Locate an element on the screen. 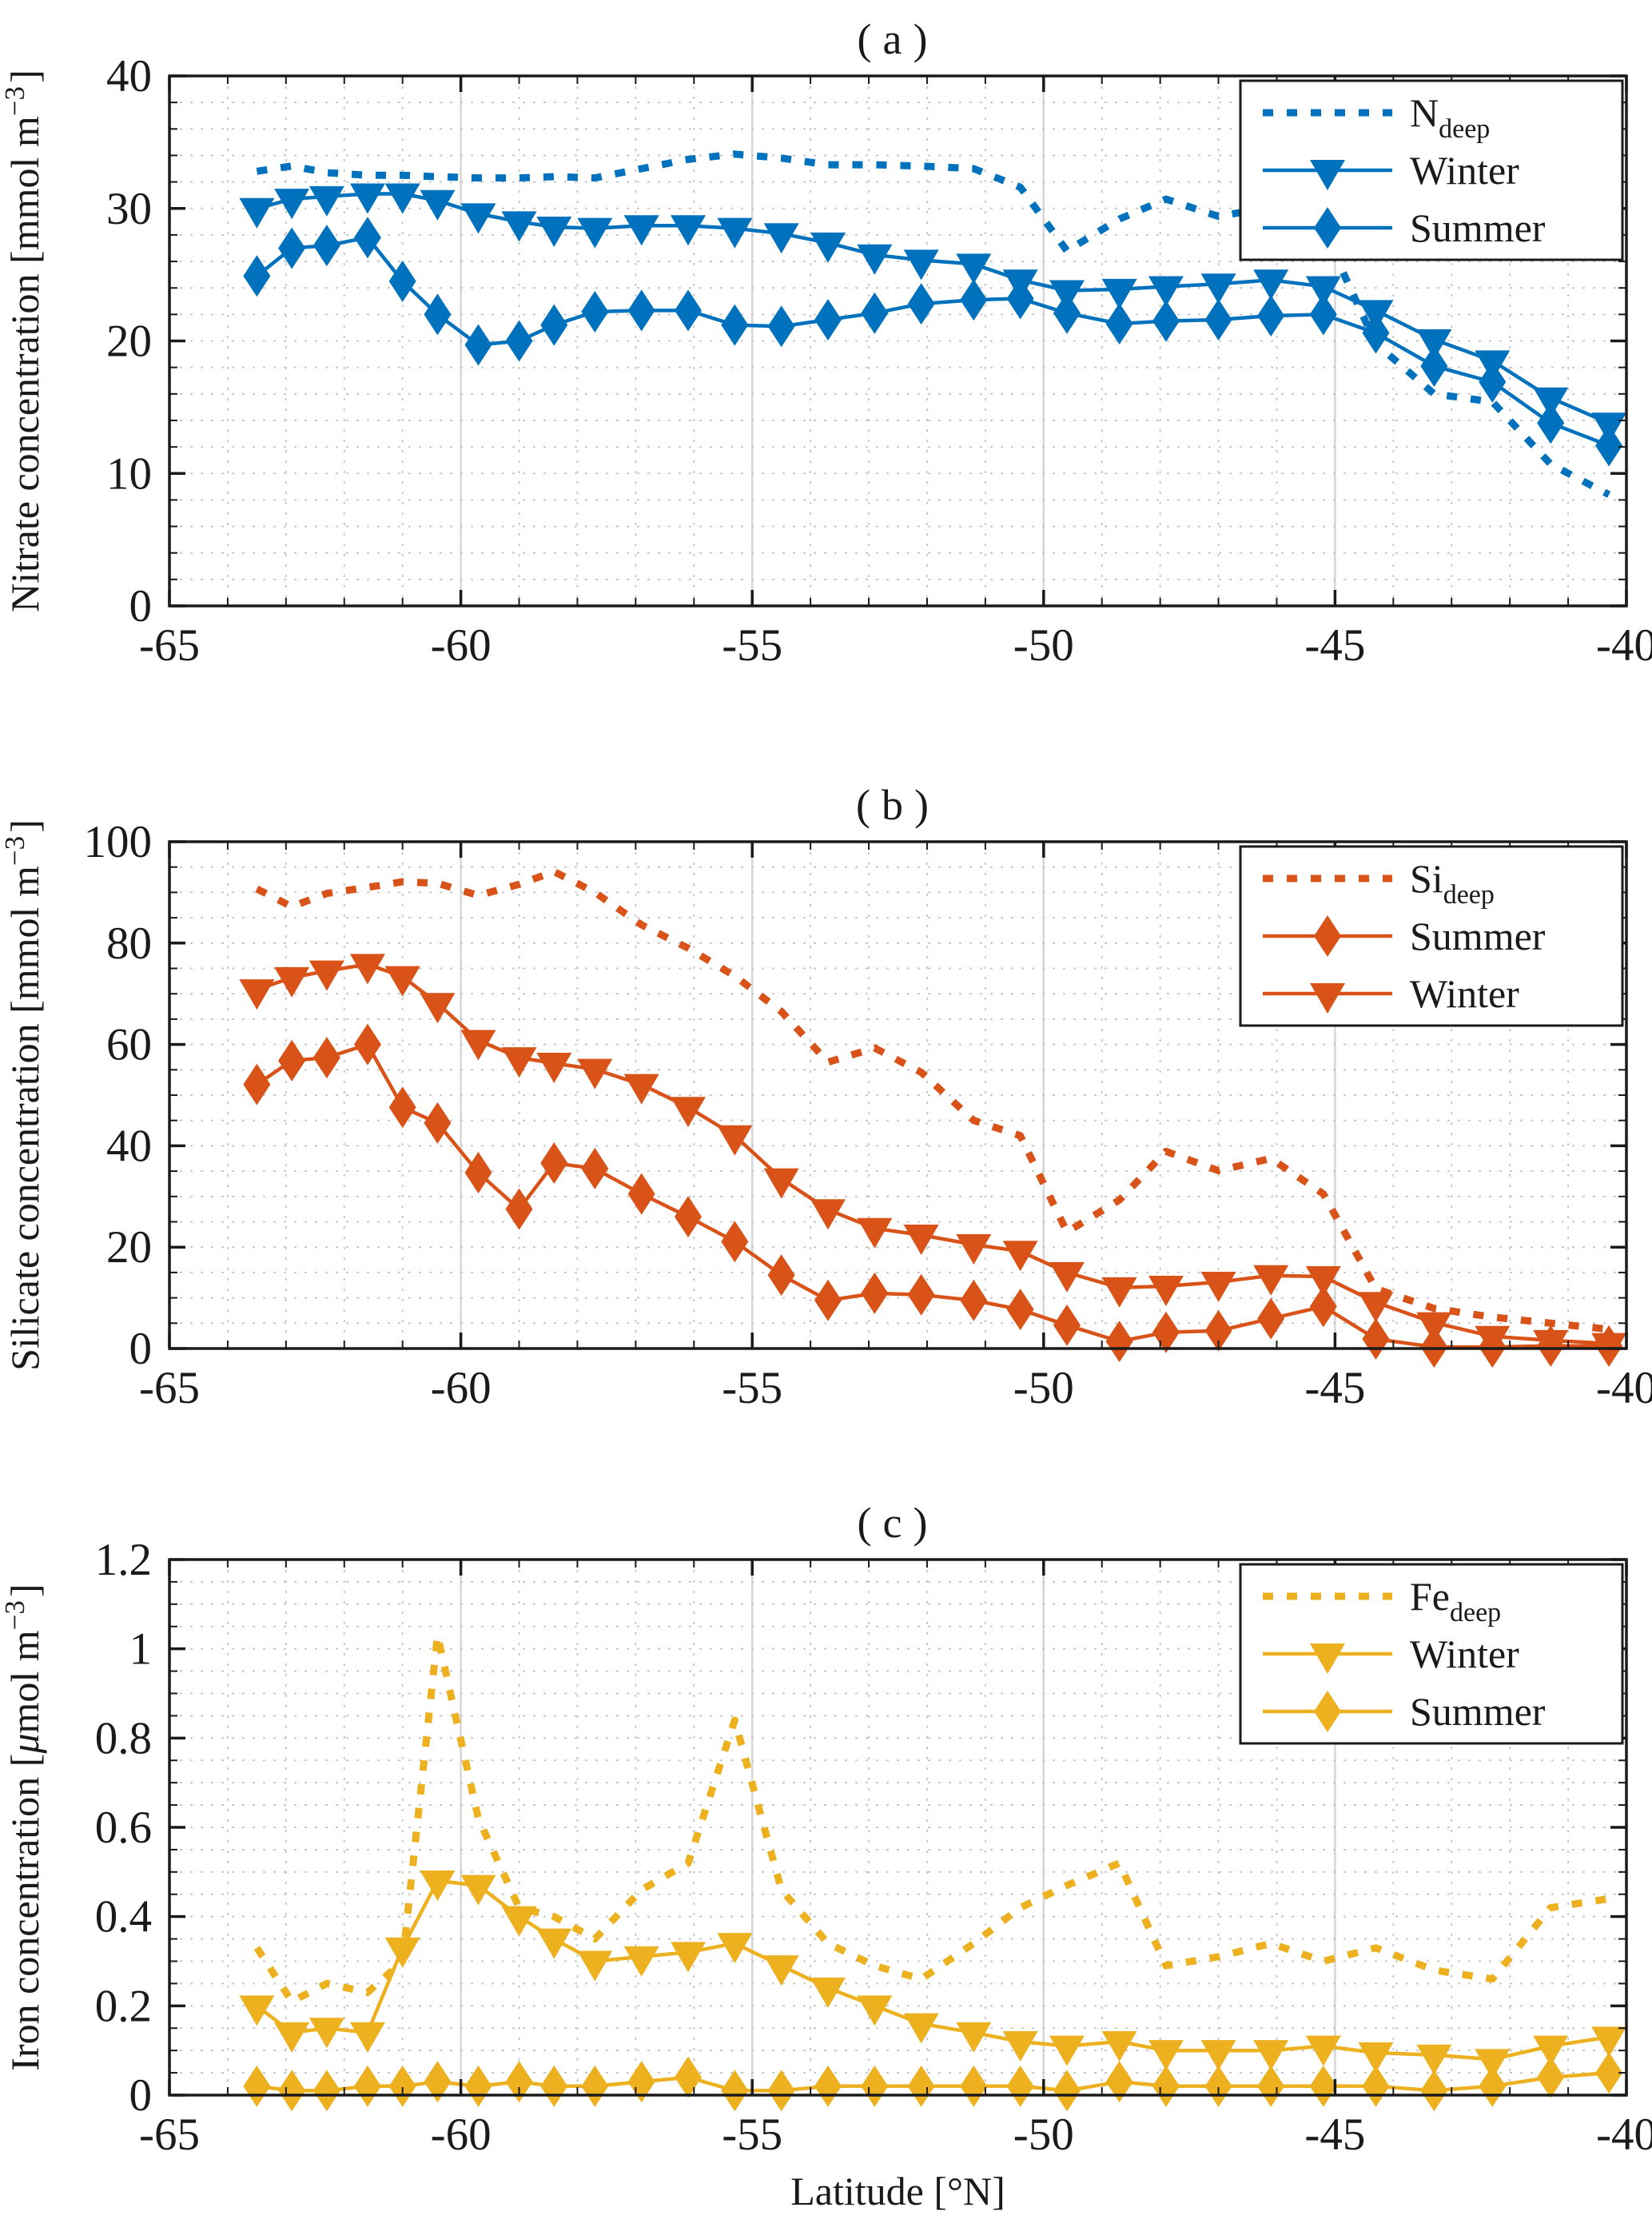 Image resolution: width=1652 pixels, height=2235 pixels. series-line-n_deep is located at coordinates (933, 324).